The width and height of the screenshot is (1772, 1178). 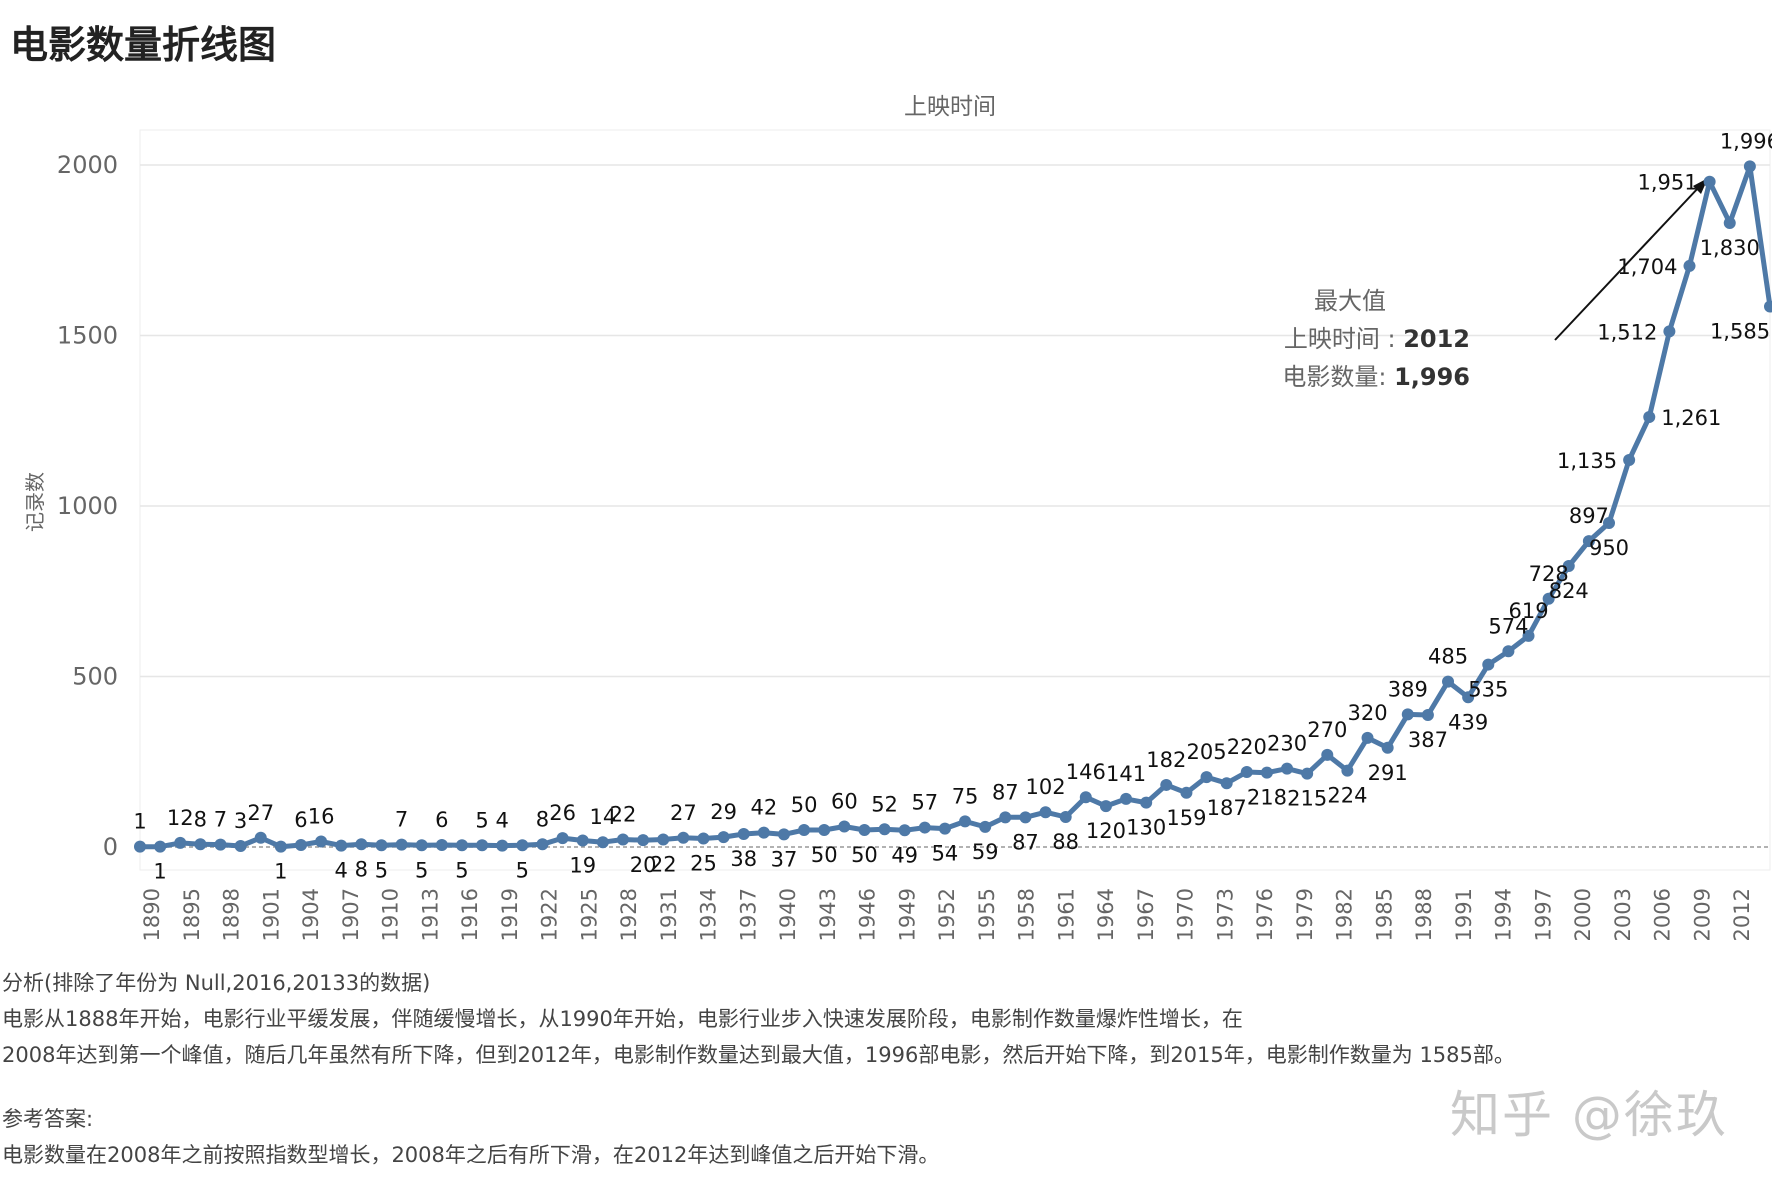 I want to click on y-axis-label: 记录数, so click(x=35, y=502).